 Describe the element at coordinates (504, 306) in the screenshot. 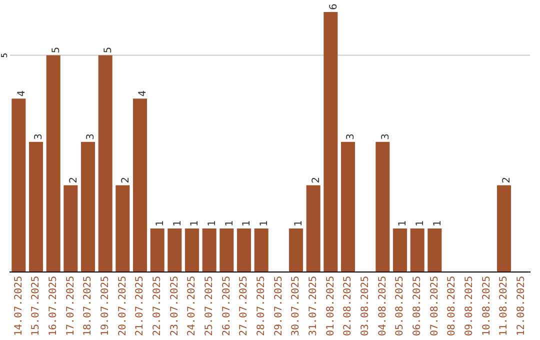

I see `x-tick-label: 11.08.2025` at that location.